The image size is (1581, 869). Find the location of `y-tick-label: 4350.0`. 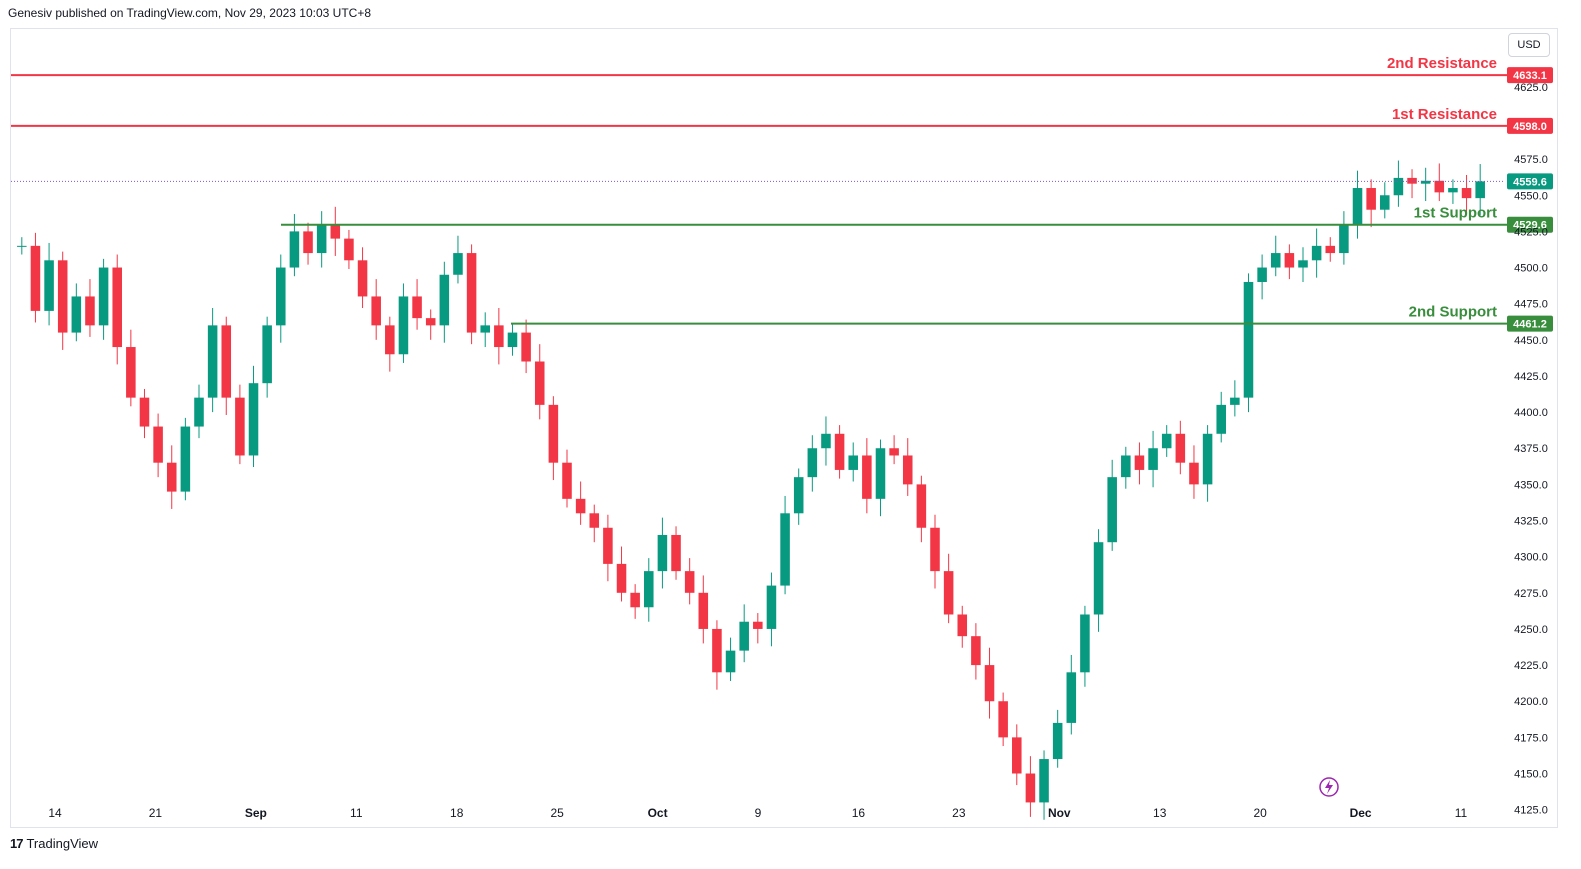

y-tick-label: 4350.0 is located at coordinates (1531, 485).